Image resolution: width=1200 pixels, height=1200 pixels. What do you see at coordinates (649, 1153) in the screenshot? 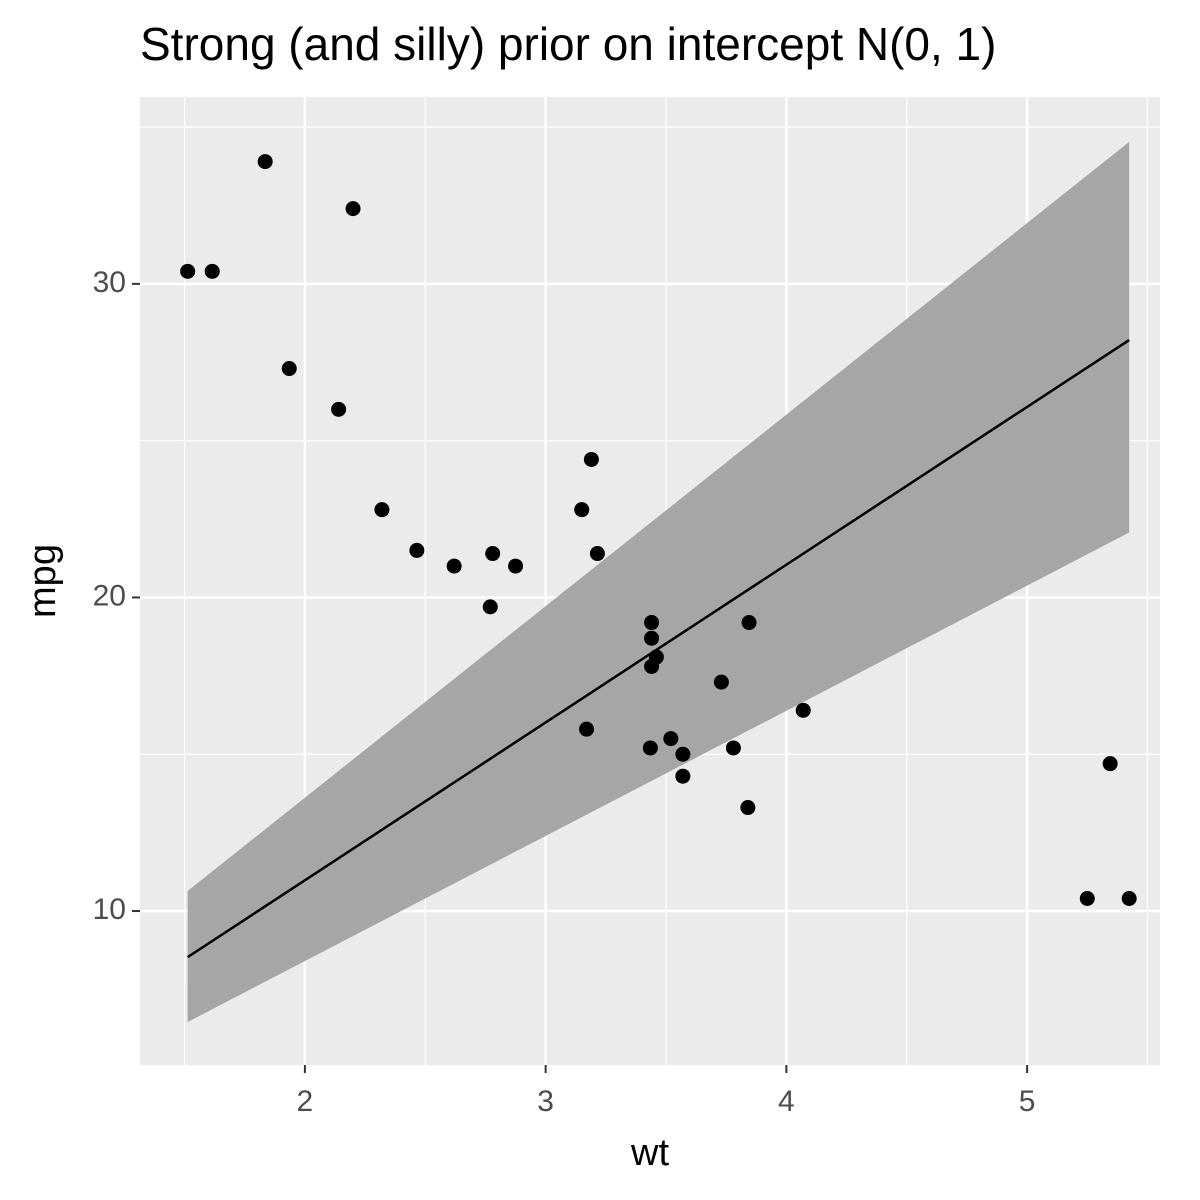
I see `x-axis-label: wt` at bounding box center [649, 1153].